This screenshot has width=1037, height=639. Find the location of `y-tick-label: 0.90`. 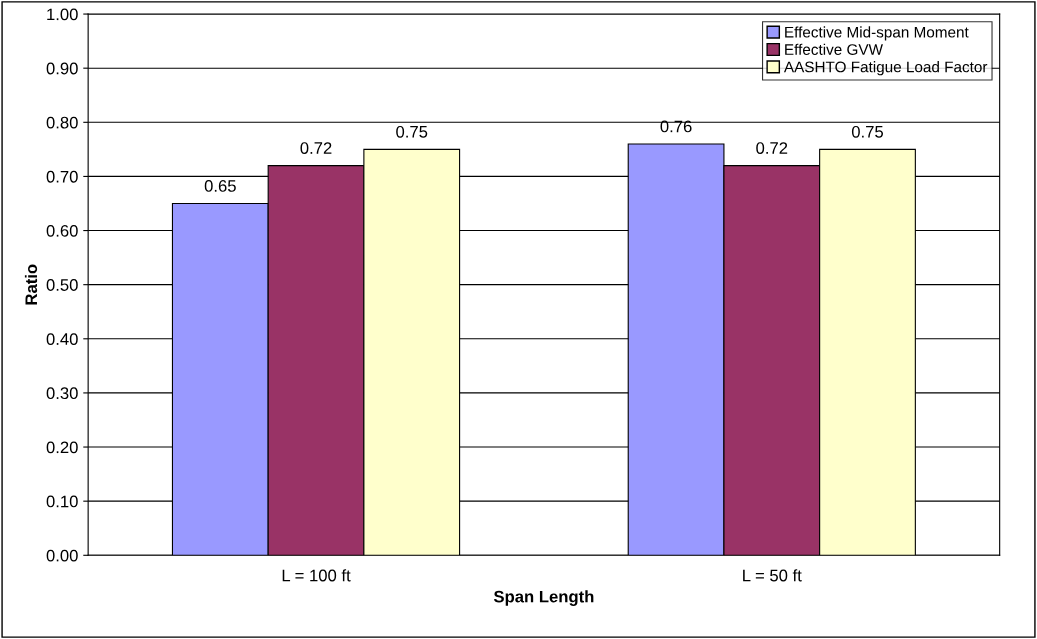

y-tick-label: 0.90 is located at coordinates (62, 68).